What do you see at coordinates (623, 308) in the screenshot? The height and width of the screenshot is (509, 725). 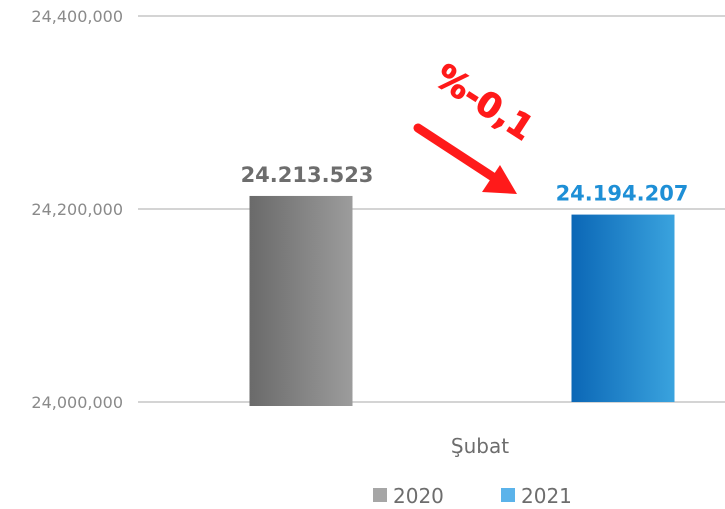 I see `bar-2021` at bounding box center [623, 308].